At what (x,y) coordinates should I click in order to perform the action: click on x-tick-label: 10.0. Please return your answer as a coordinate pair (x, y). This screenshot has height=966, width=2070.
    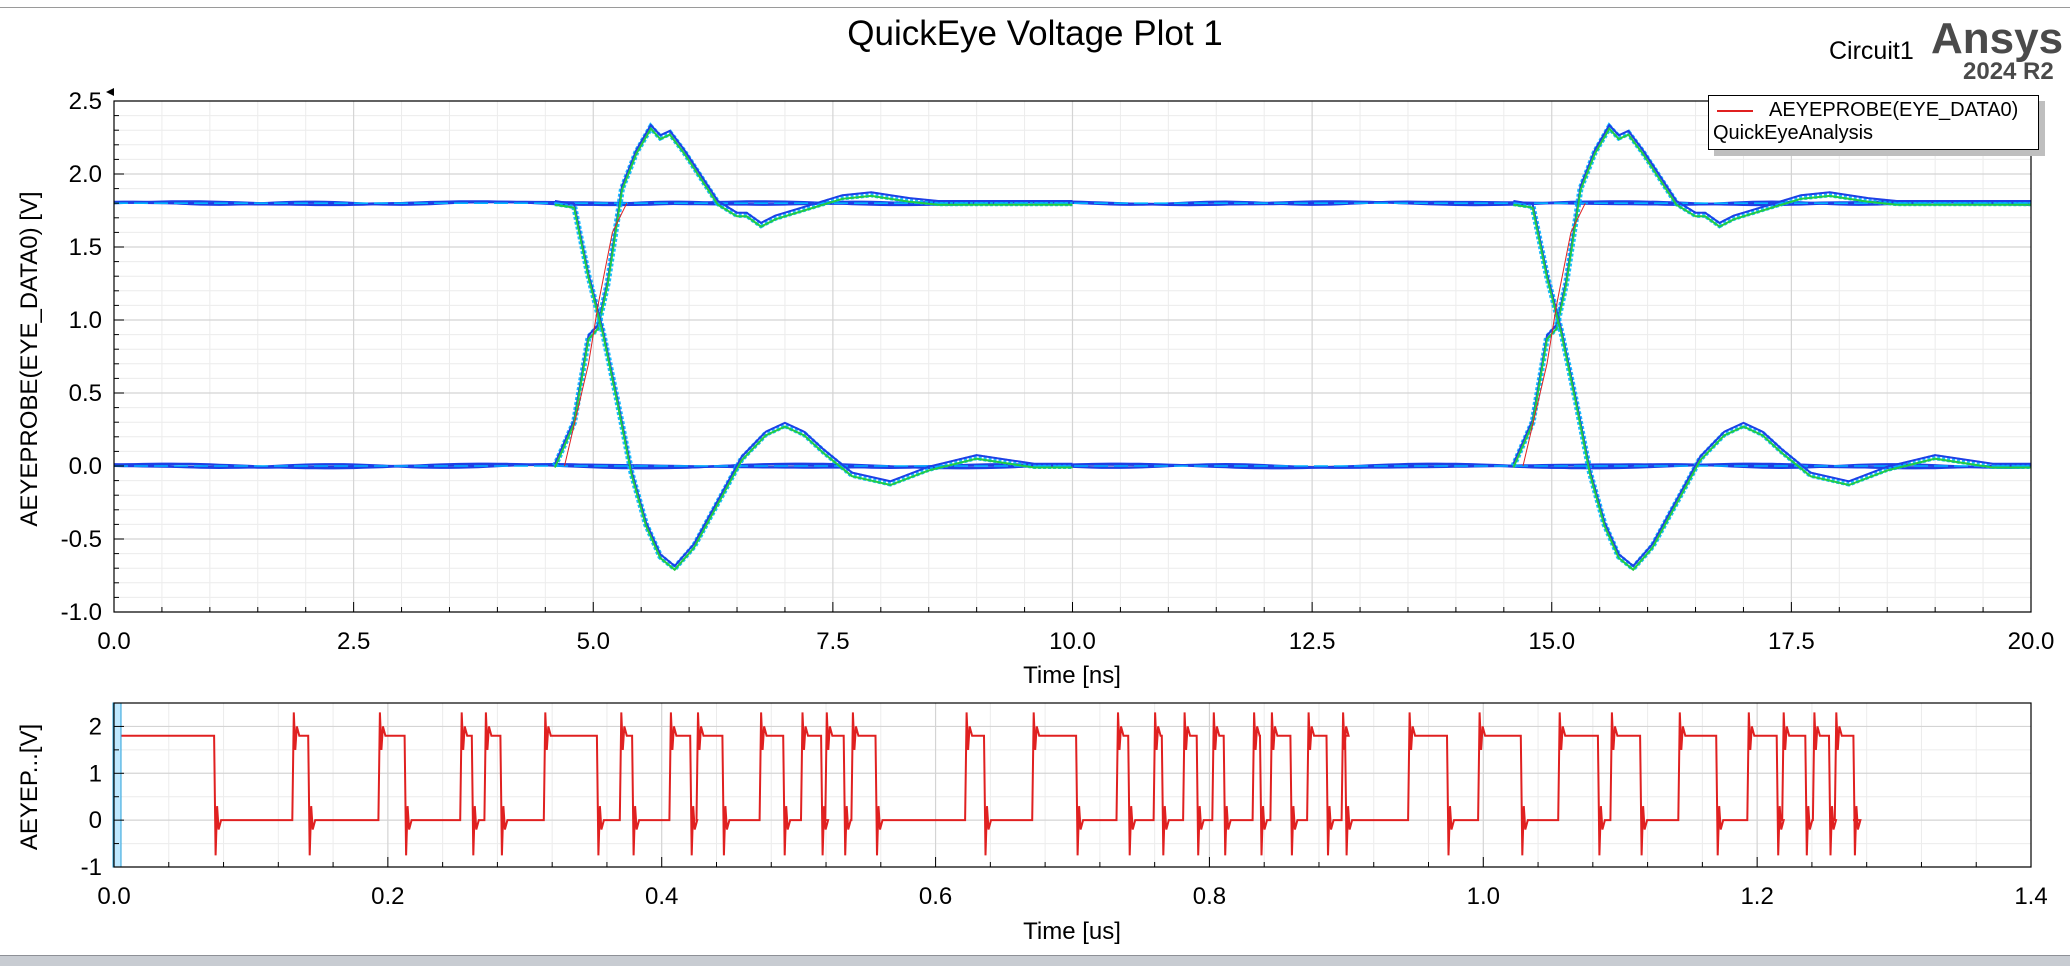
    Looking at the image, I should click on (1072, 641).